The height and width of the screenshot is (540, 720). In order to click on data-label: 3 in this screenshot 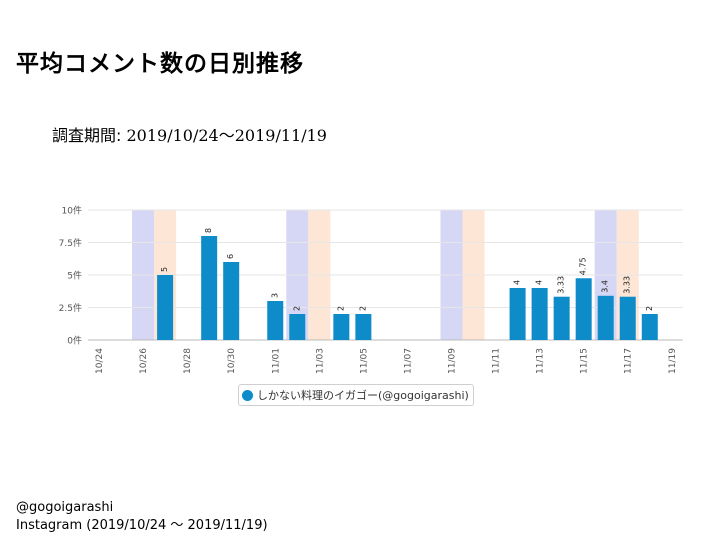, I will do `click(274, 295)`.